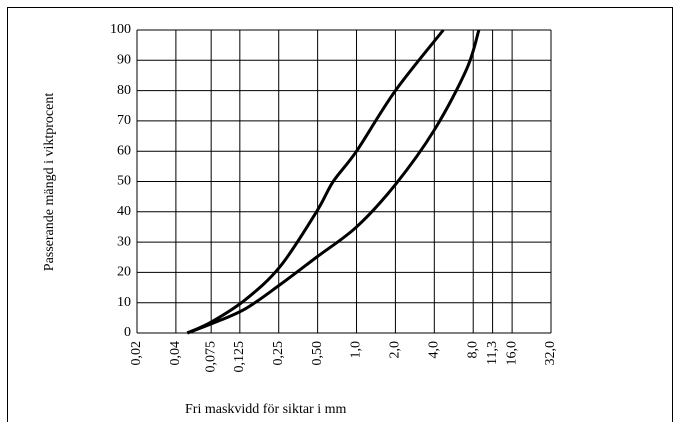 The width and height of the screenshot is (680, 422). I want to click on y-tick-label: 60, so click(124, 150).